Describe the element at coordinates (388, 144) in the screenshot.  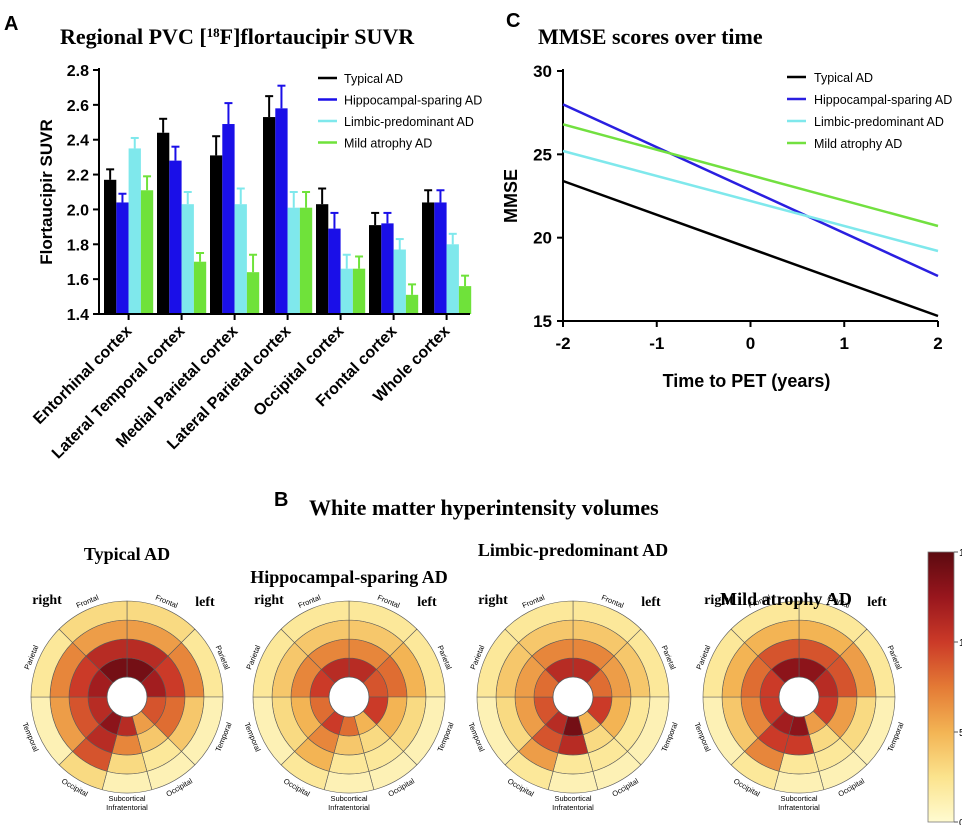
I see `a-legend-label: Mild atrophy AD` at that location.